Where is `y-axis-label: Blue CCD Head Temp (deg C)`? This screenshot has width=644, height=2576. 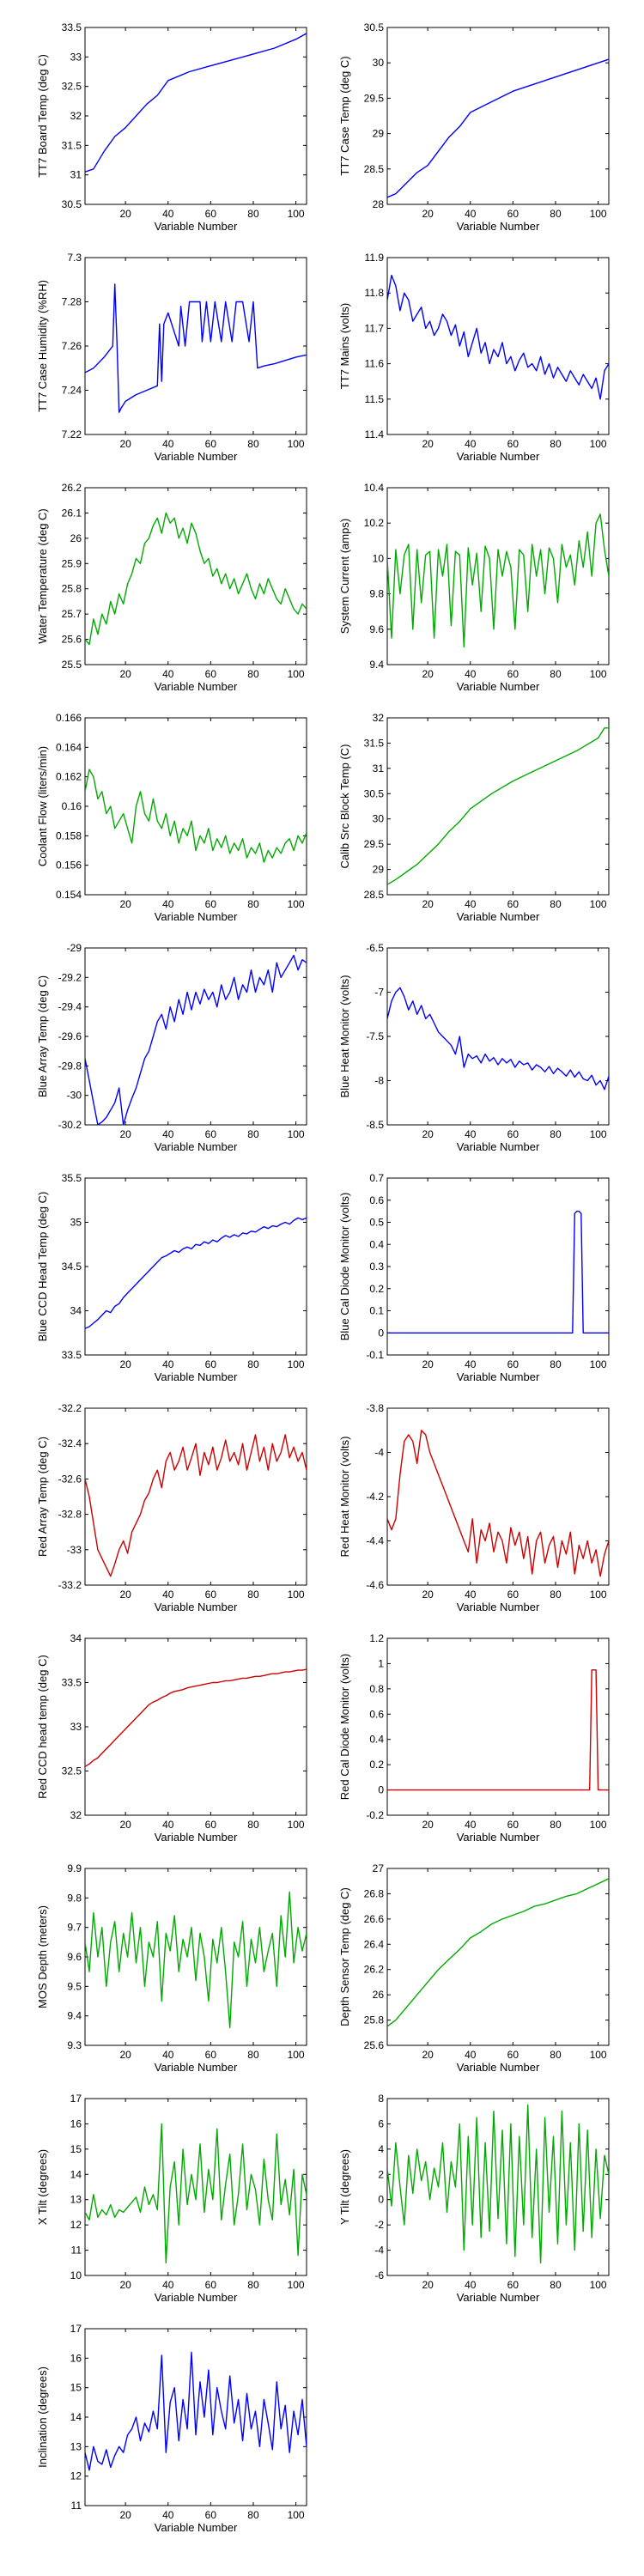
y-axis-label: Blue CCD Head Temp (deg C) is located at coordinates (42, 1267).